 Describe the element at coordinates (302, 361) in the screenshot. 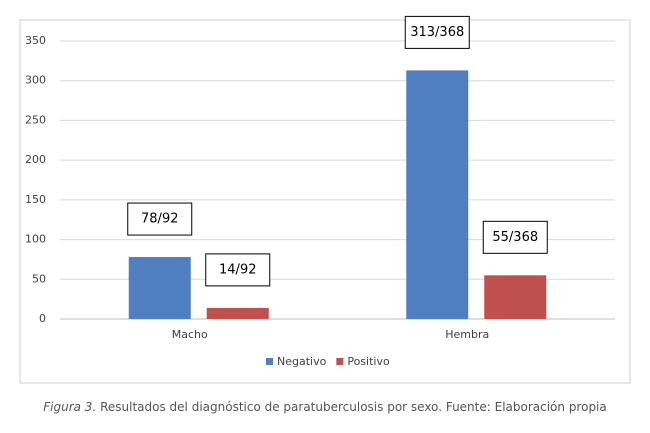

I see `legend-label: Negativo` at that location.